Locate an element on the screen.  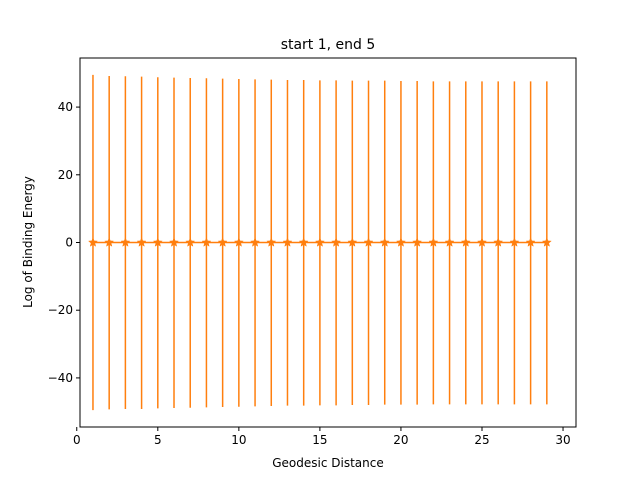
x-tick-label: 10 is located at coordinates (238, 440).